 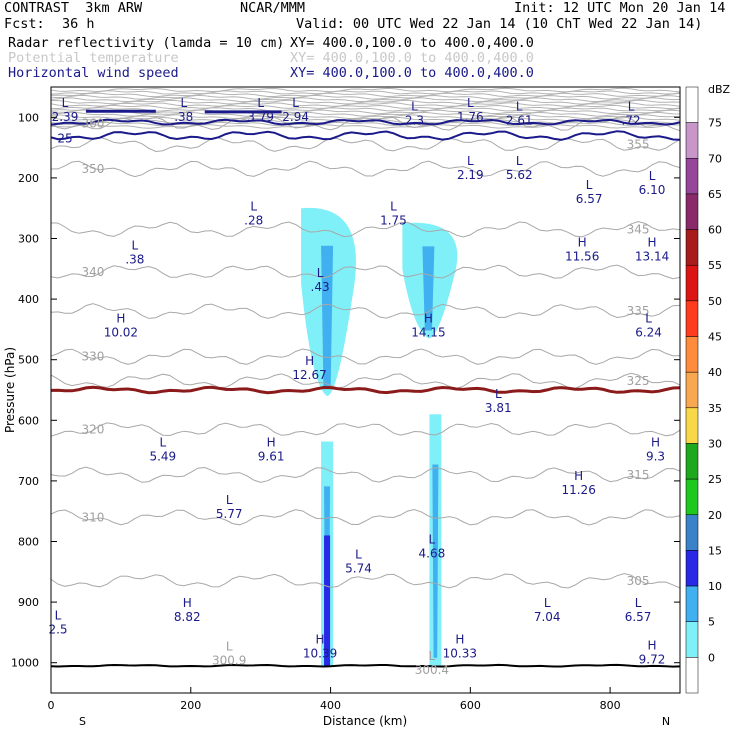 What do you see at coordinates (428, 318) in the screenshot?
I see `wind-label-kind-19: H` at bounding box center [428, 318].